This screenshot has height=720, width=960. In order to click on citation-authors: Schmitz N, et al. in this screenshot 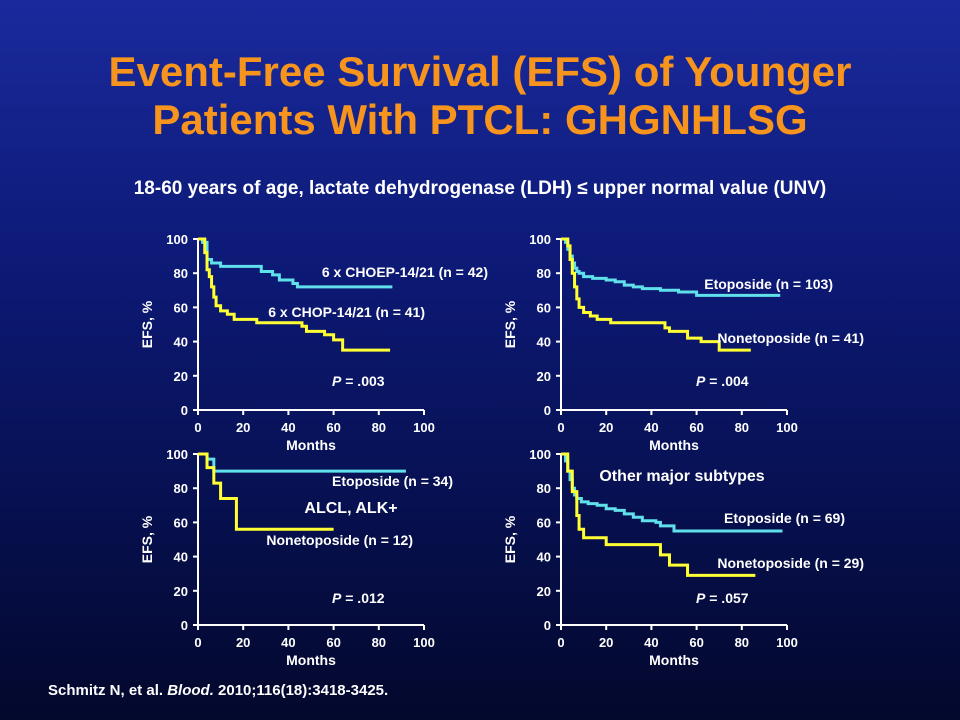, I will do `click(106, 690)`.